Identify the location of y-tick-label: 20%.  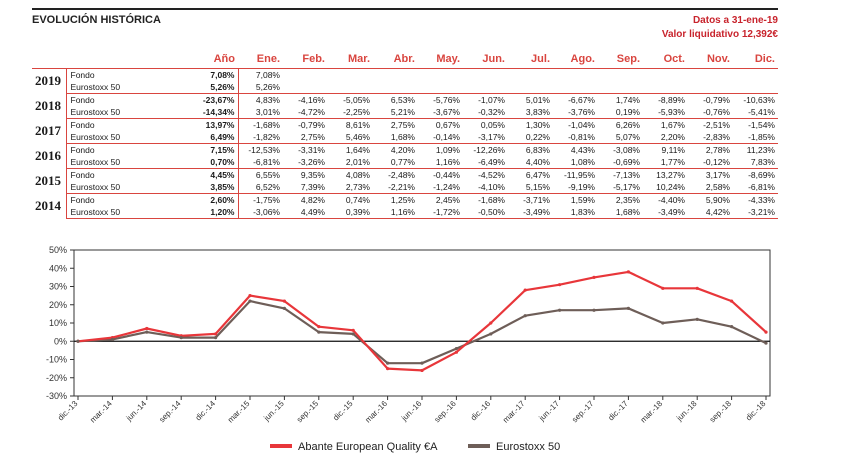
(58, 305).